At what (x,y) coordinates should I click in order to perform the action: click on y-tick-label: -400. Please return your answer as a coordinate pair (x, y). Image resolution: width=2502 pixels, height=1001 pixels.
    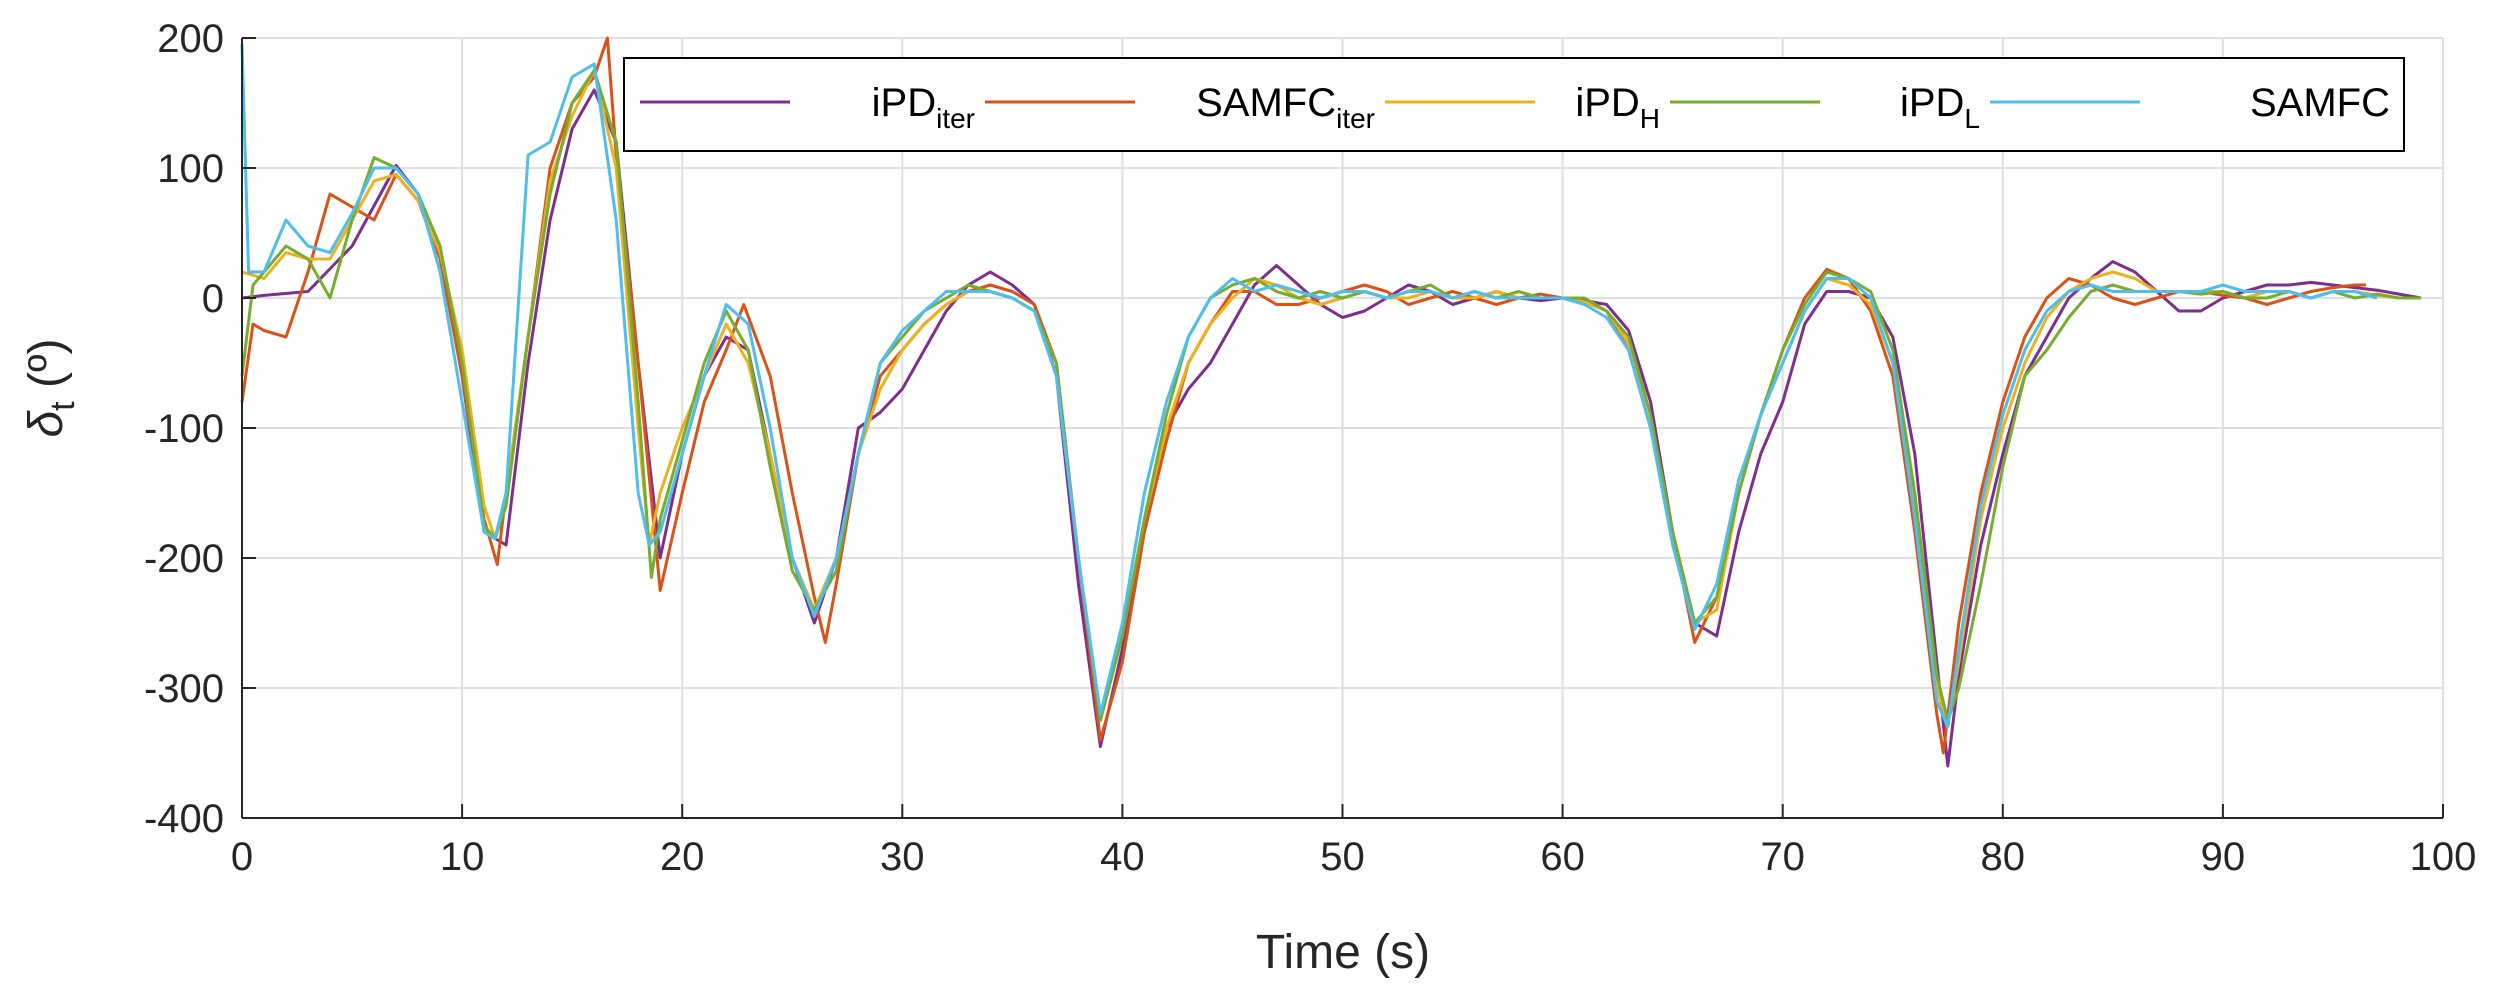
    Looking at the image, I should click on (184, 819).